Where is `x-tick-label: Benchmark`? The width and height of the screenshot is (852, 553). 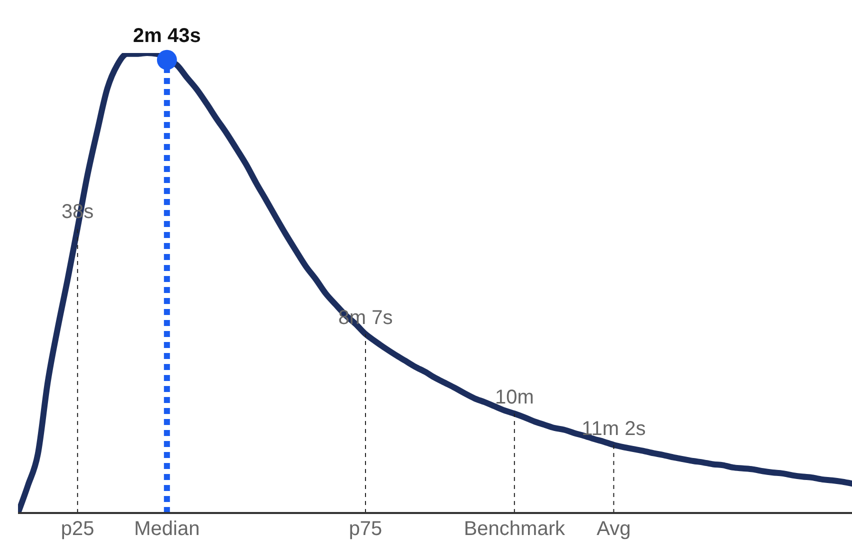 x-tick-label: Benchmark is located at coordinates (515, 529).